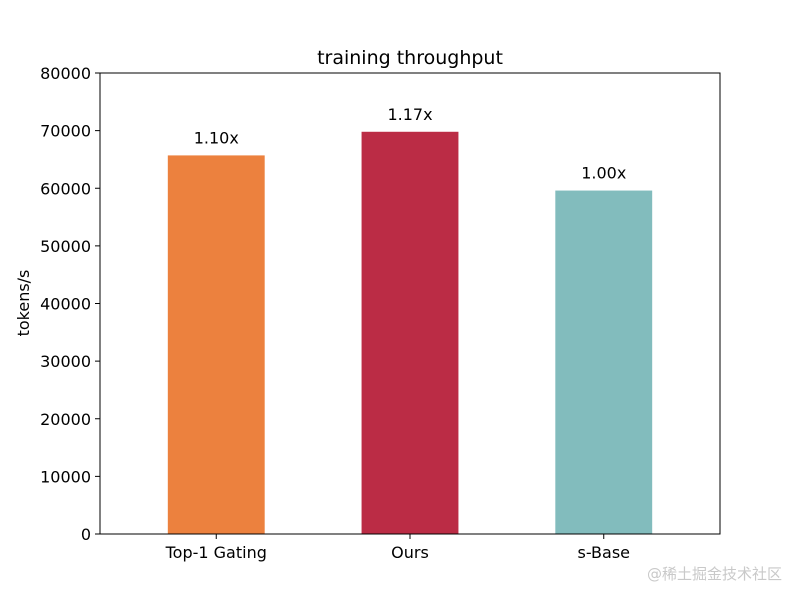  I want to click on chart-title: training throughput, so click(410, 58).